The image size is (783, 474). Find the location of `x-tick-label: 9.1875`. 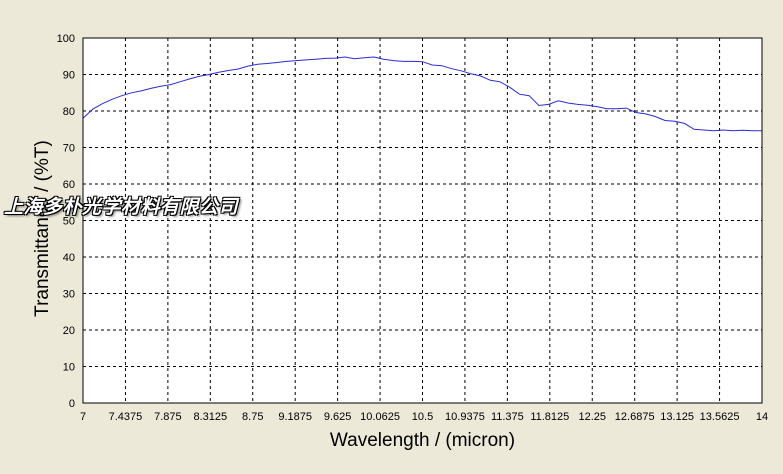

x-tick-label: 9.1875 is located at coordinates (295, 417).